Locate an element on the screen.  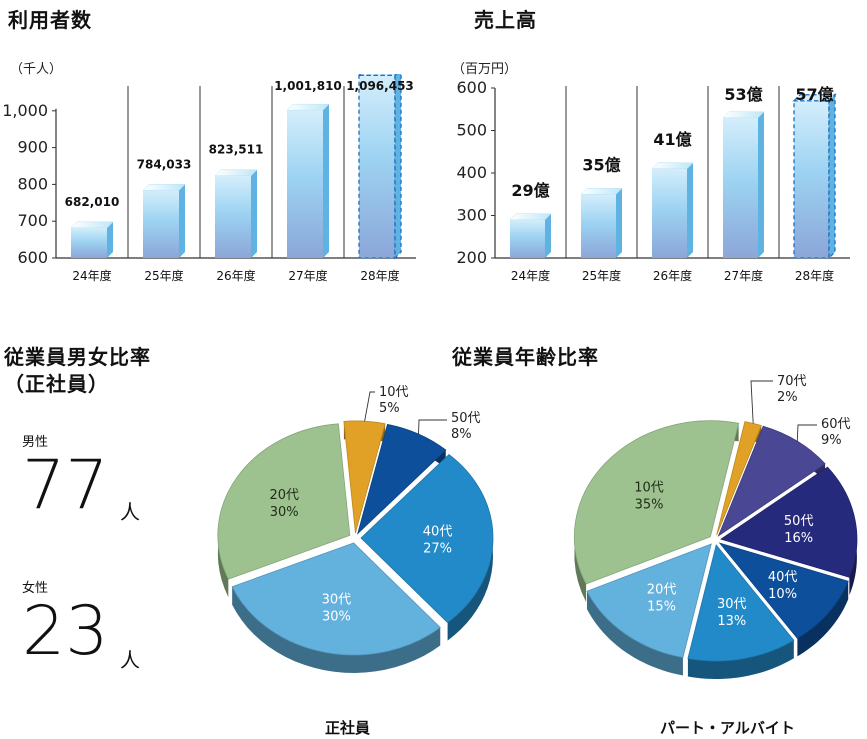
bar-value-label: 35億 is located at coordinates (601, 164).